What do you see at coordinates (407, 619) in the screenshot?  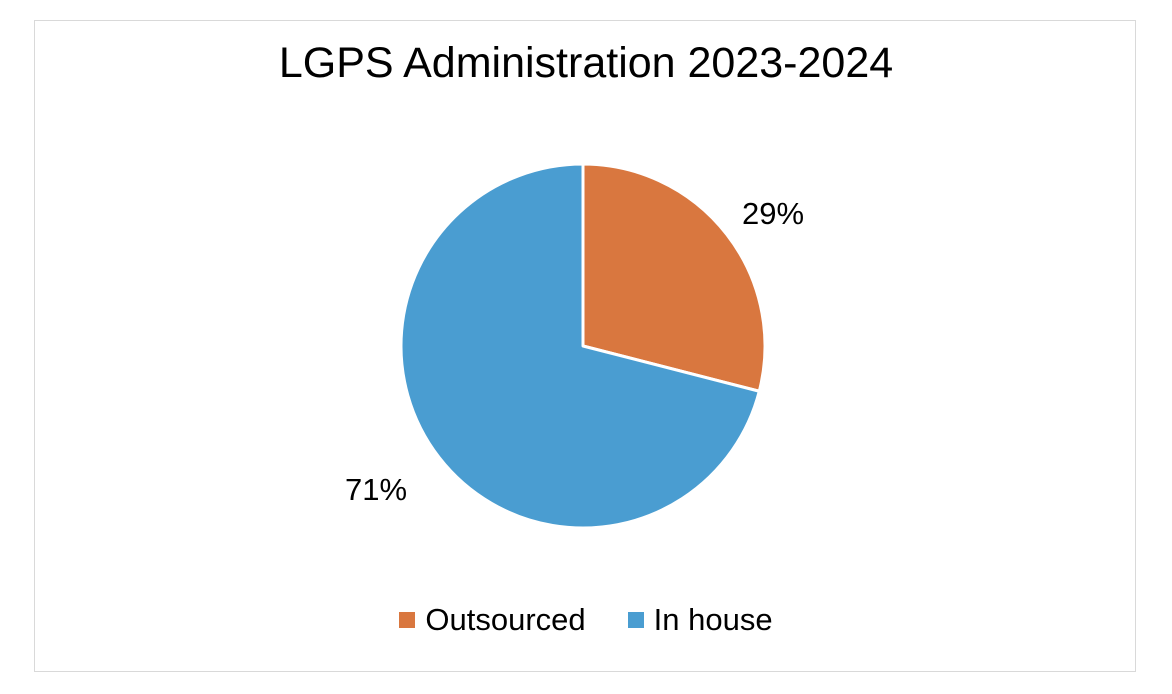 I see `legend-swatch-outsourced` at bounding box center [407, 619].